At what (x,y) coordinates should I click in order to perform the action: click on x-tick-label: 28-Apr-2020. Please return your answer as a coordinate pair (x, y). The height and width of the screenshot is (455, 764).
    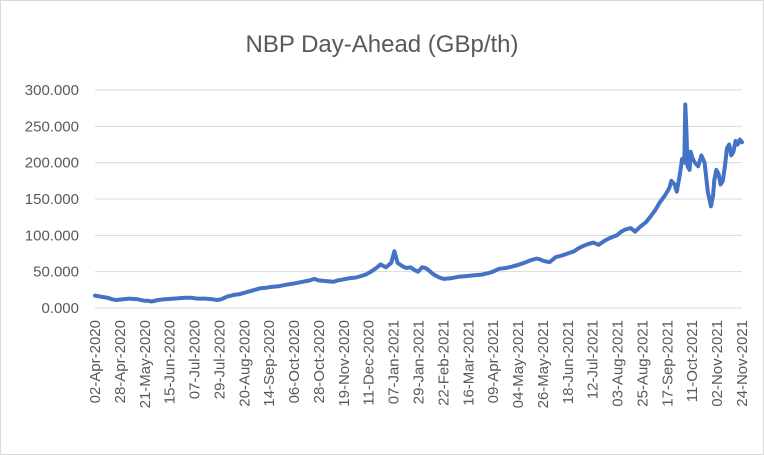
    Looking at the image, I should click on (120, 361).